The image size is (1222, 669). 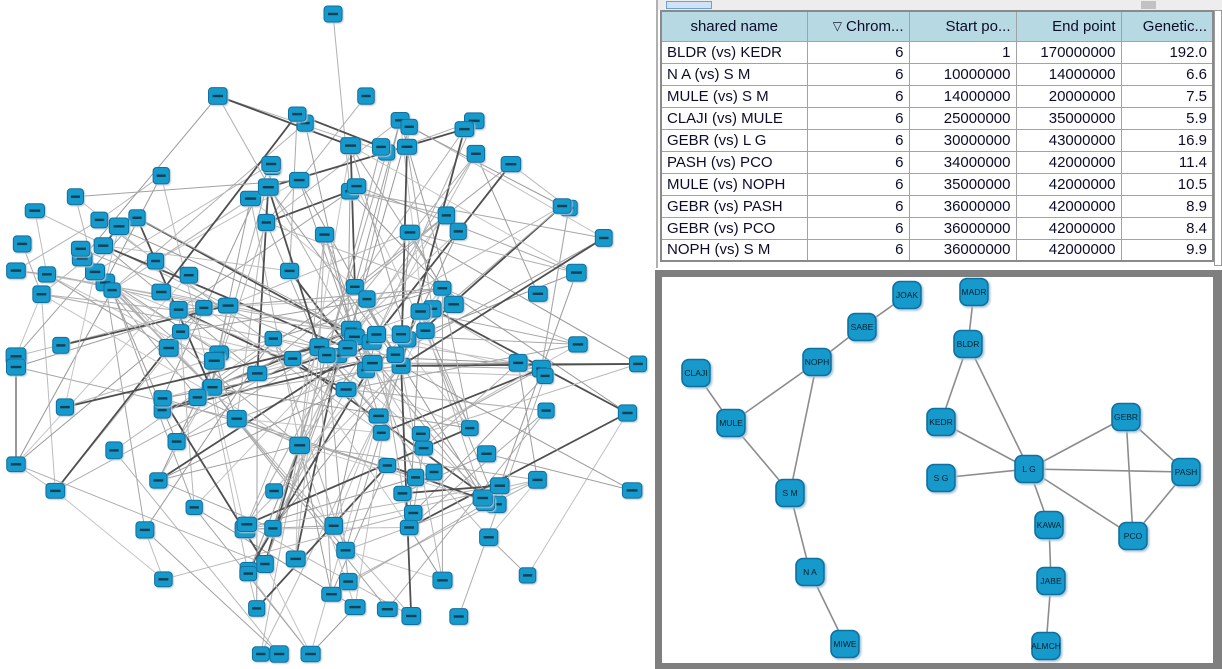 I want to click on table-cell: 20000000, so click(x=1068, y=96).